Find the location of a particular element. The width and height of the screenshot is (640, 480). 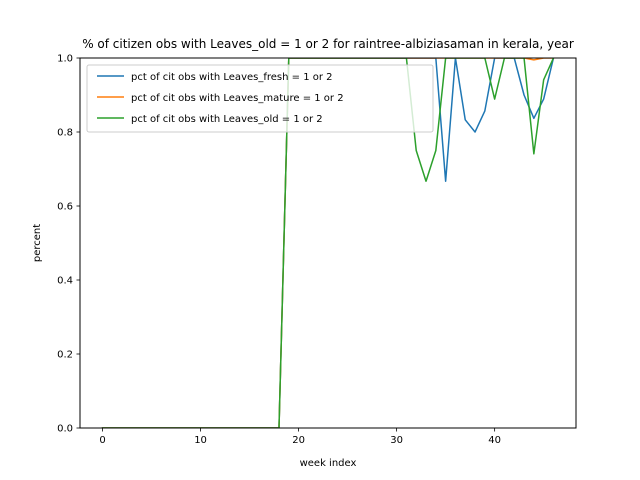

y-tick-label: 0.4 is located at coordinates (65, 281).